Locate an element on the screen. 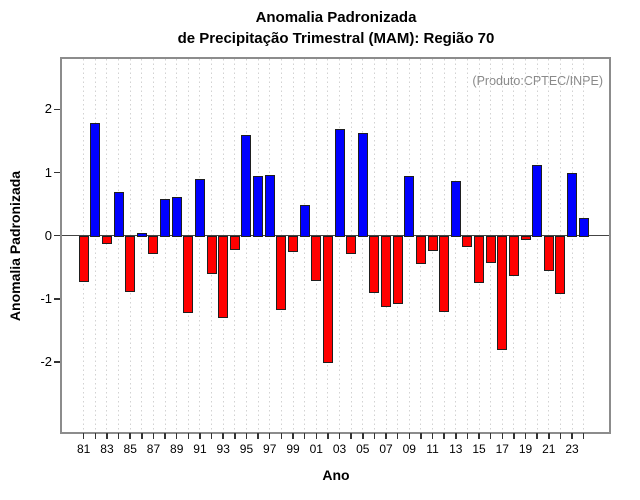 The width and height of the screenshot is (640, 500). x-tick-label-03: 03 is located at coordinates (339, 449).